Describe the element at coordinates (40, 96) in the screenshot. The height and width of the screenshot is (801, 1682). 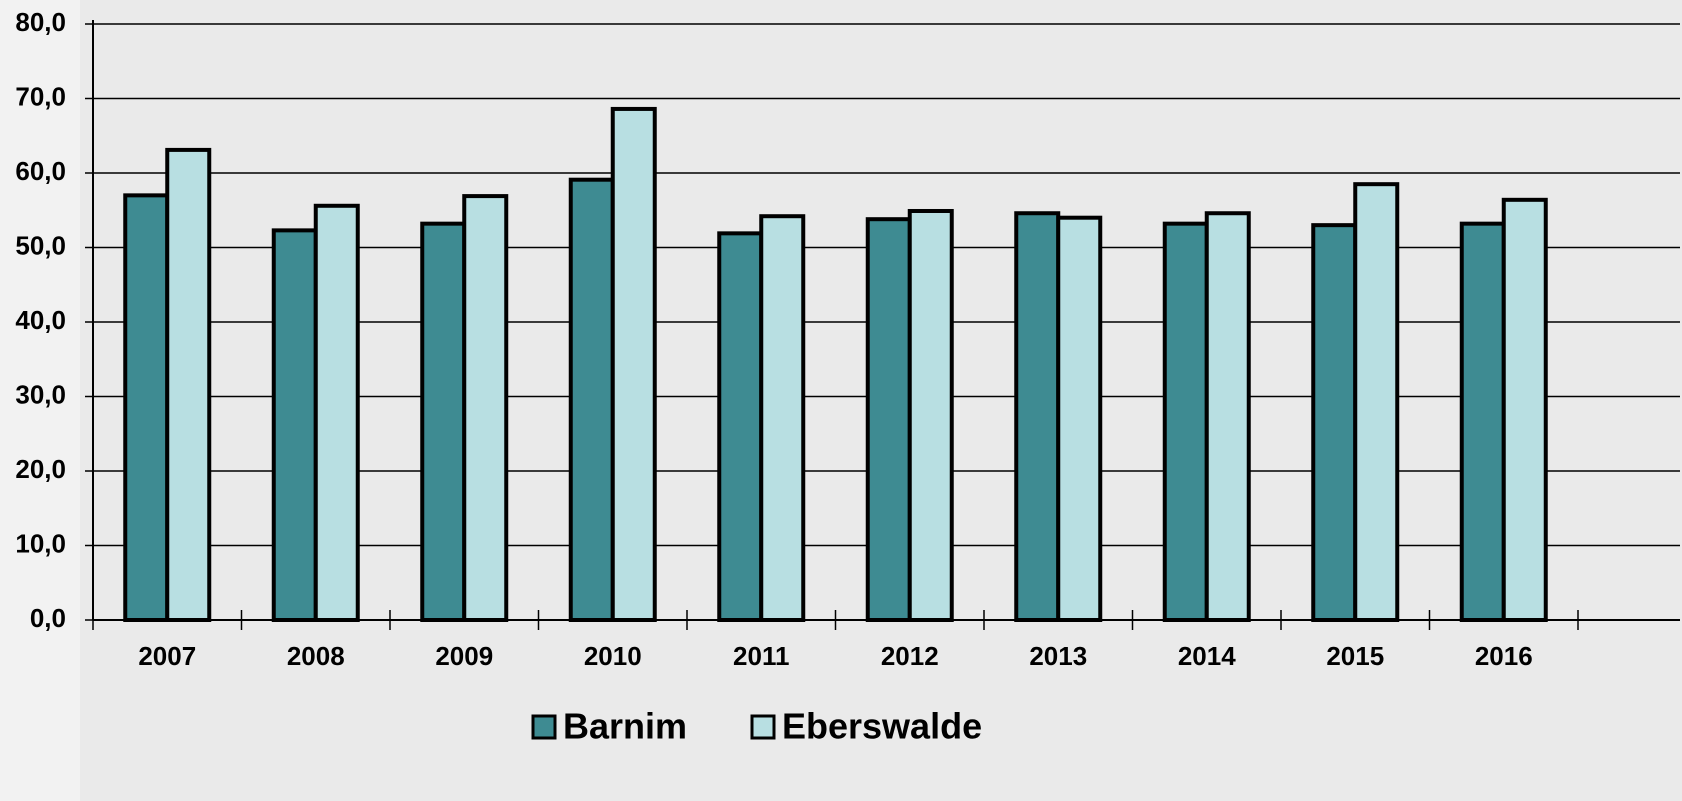
I see `y-tick-label: 70,0` at that location.